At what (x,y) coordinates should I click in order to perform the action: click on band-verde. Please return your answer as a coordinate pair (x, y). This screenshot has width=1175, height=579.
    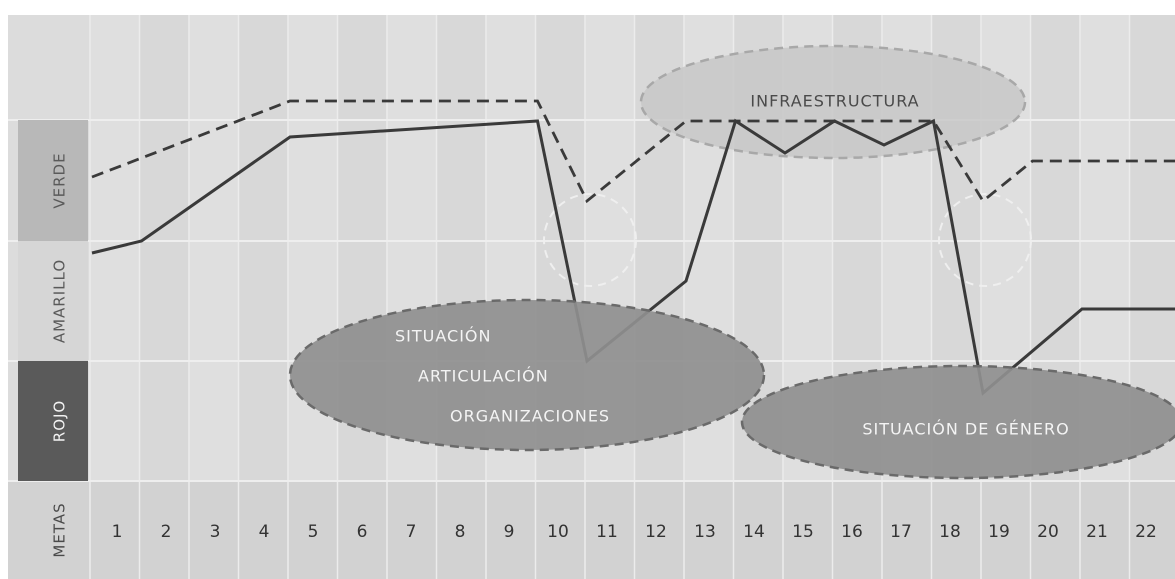
    Looking at the image, I should click on (53, 180).